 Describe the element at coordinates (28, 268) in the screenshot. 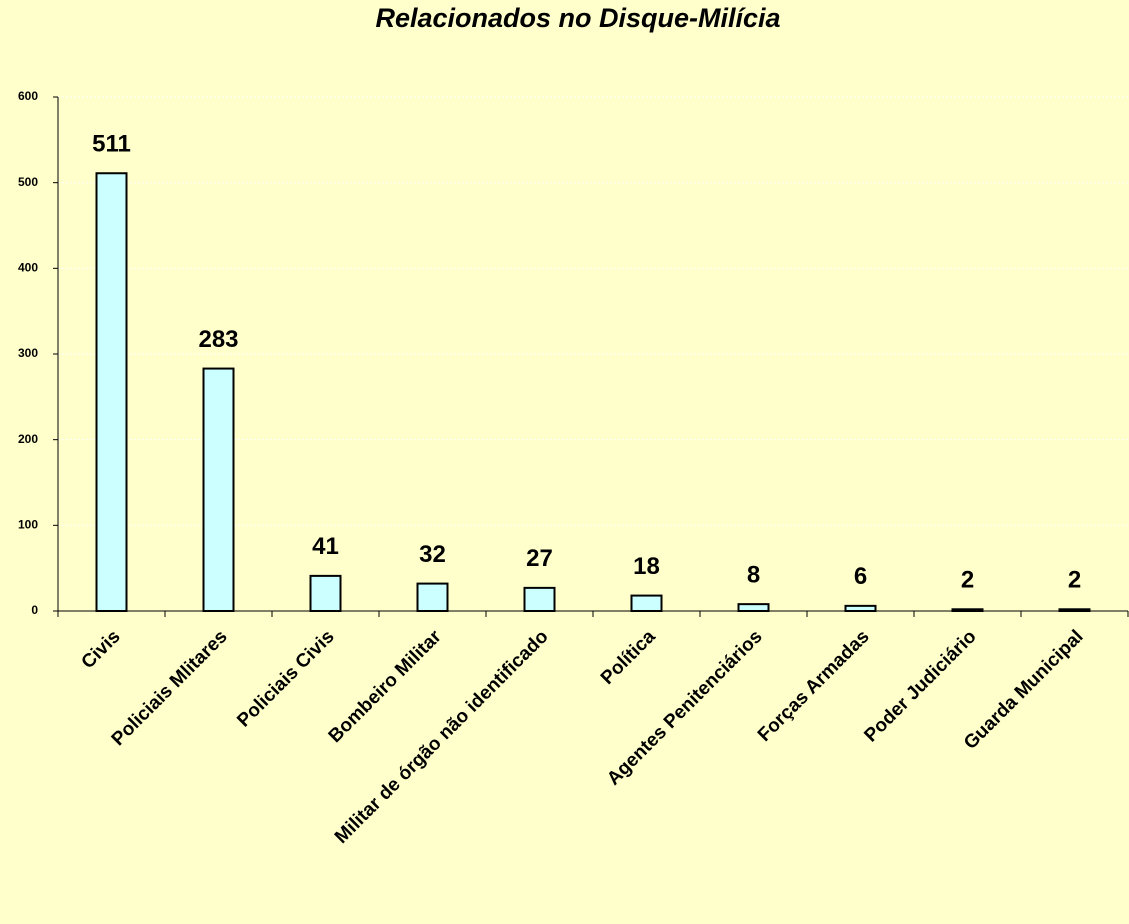

I see `y-tick-label: 400` at that location.